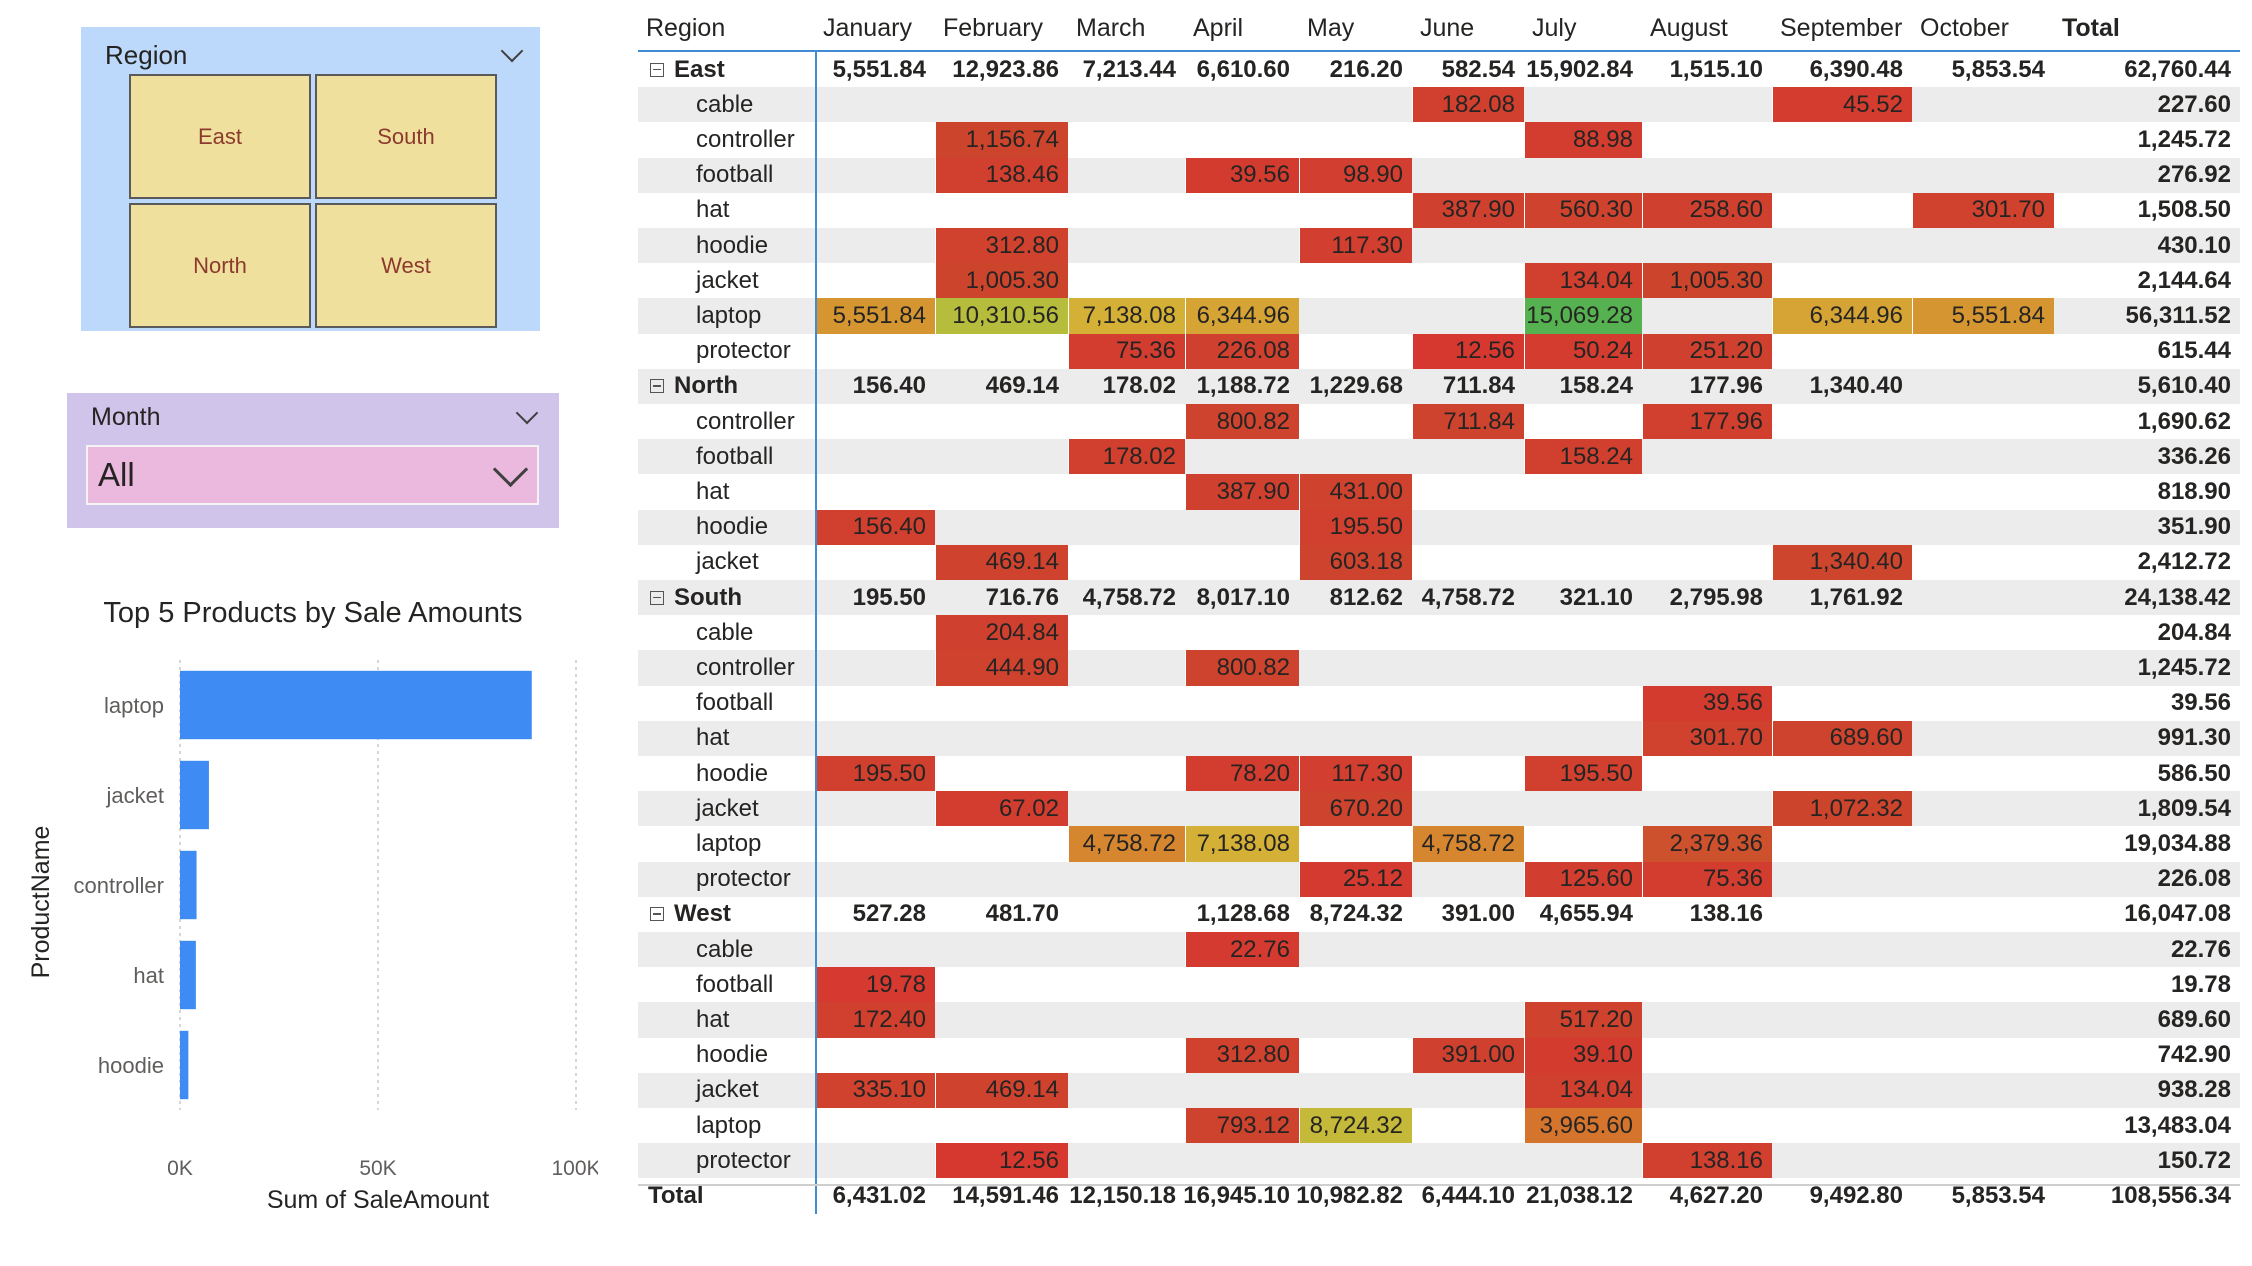 The height and width of the screenshot is (1266, 2252). Describe the element at coordinates (993, 27) in the screenshot. I see `column-header-february: February` at that location.